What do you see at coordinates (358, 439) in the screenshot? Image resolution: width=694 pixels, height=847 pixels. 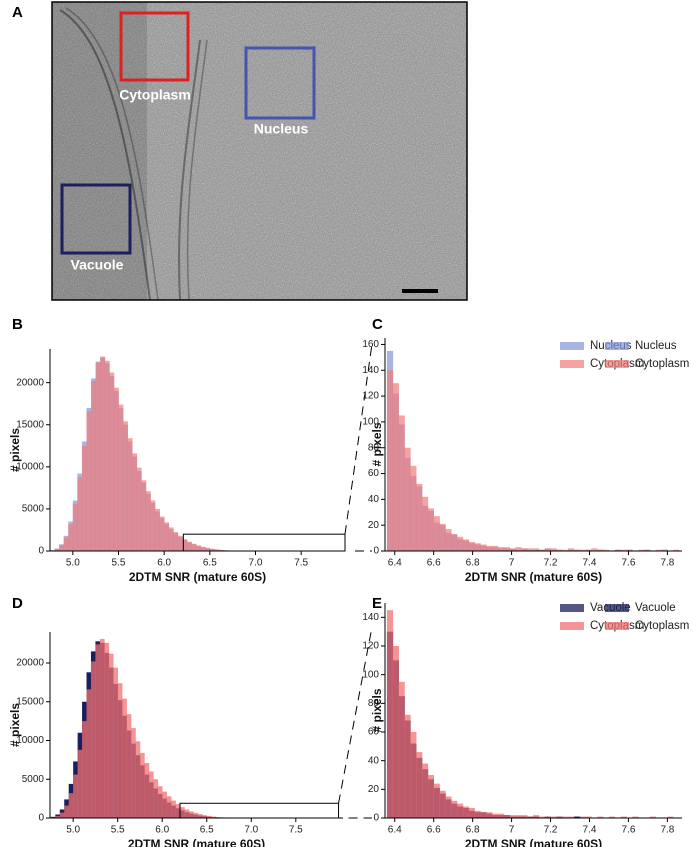 I see `zoom-connector` at bounding box center [358, 439].